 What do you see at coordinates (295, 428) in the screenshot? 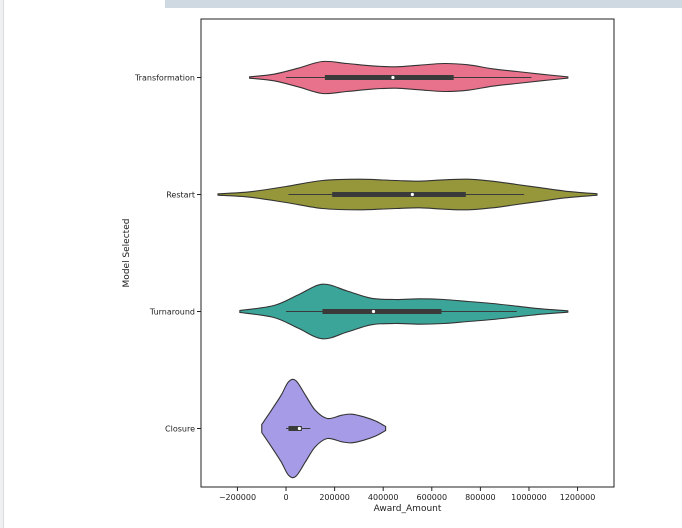
I see `iqr-box-closure` at bounding box center [295, 428].